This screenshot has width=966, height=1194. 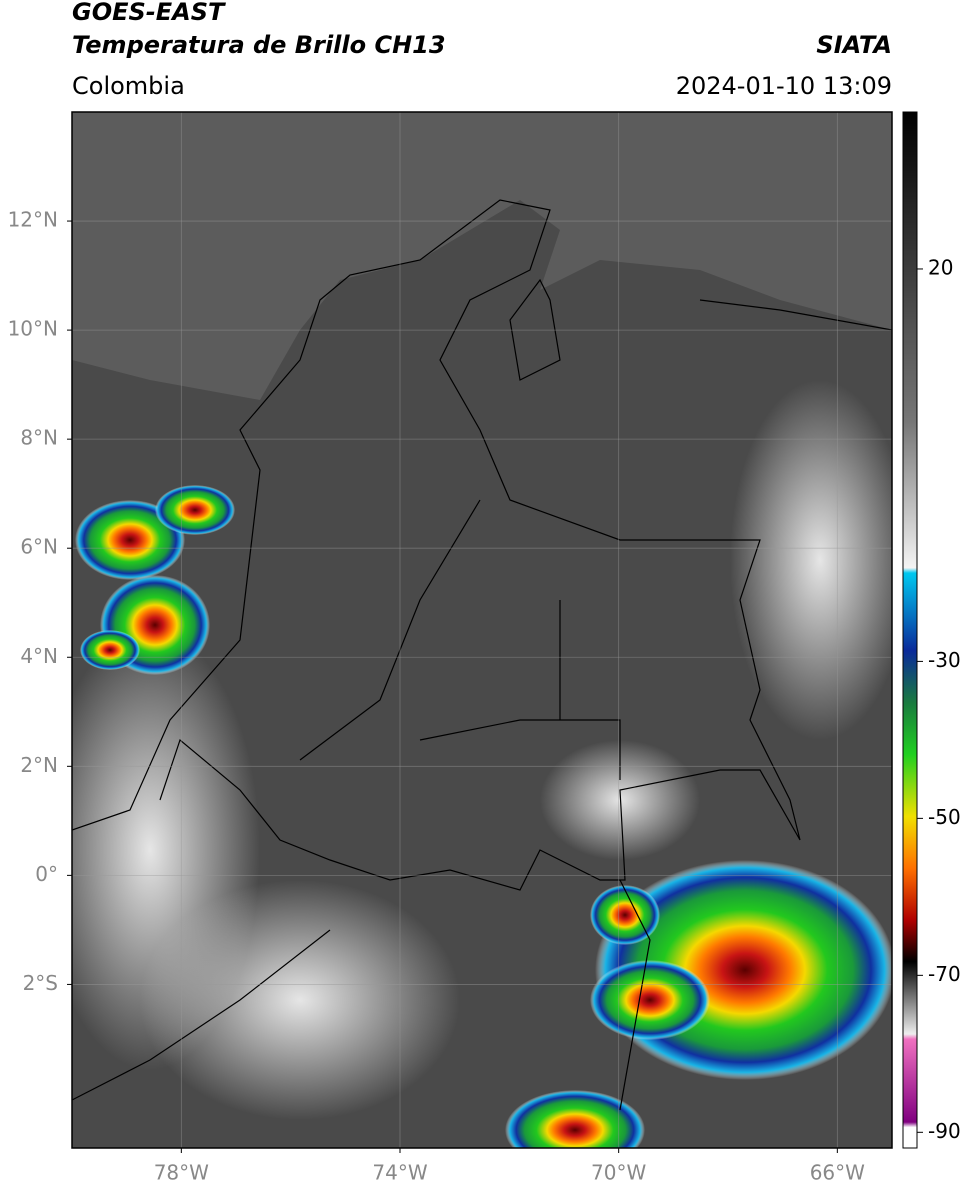 I want to click on lat-label: 4°N, so click(x=39, y=656).